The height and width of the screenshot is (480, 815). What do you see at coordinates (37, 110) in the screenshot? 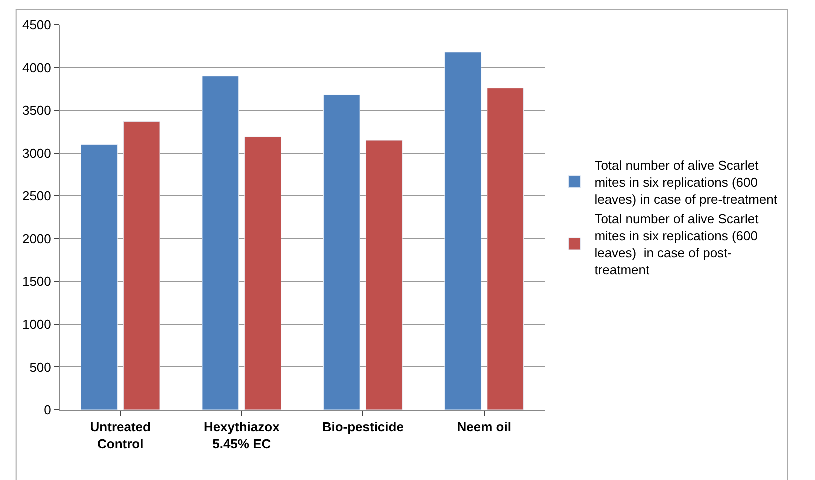
I see `y-tick-label: 3500` at bounding box center [37, 110].